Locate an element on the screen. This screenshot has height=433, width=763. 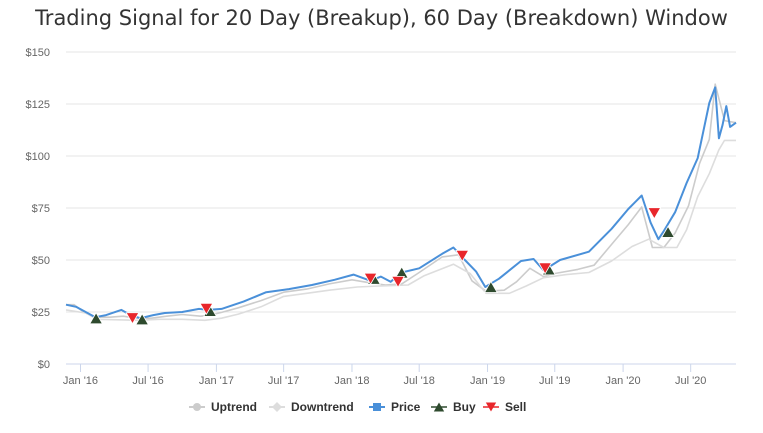
legend-symbol-uptrend is located at coordinates (197, 407).